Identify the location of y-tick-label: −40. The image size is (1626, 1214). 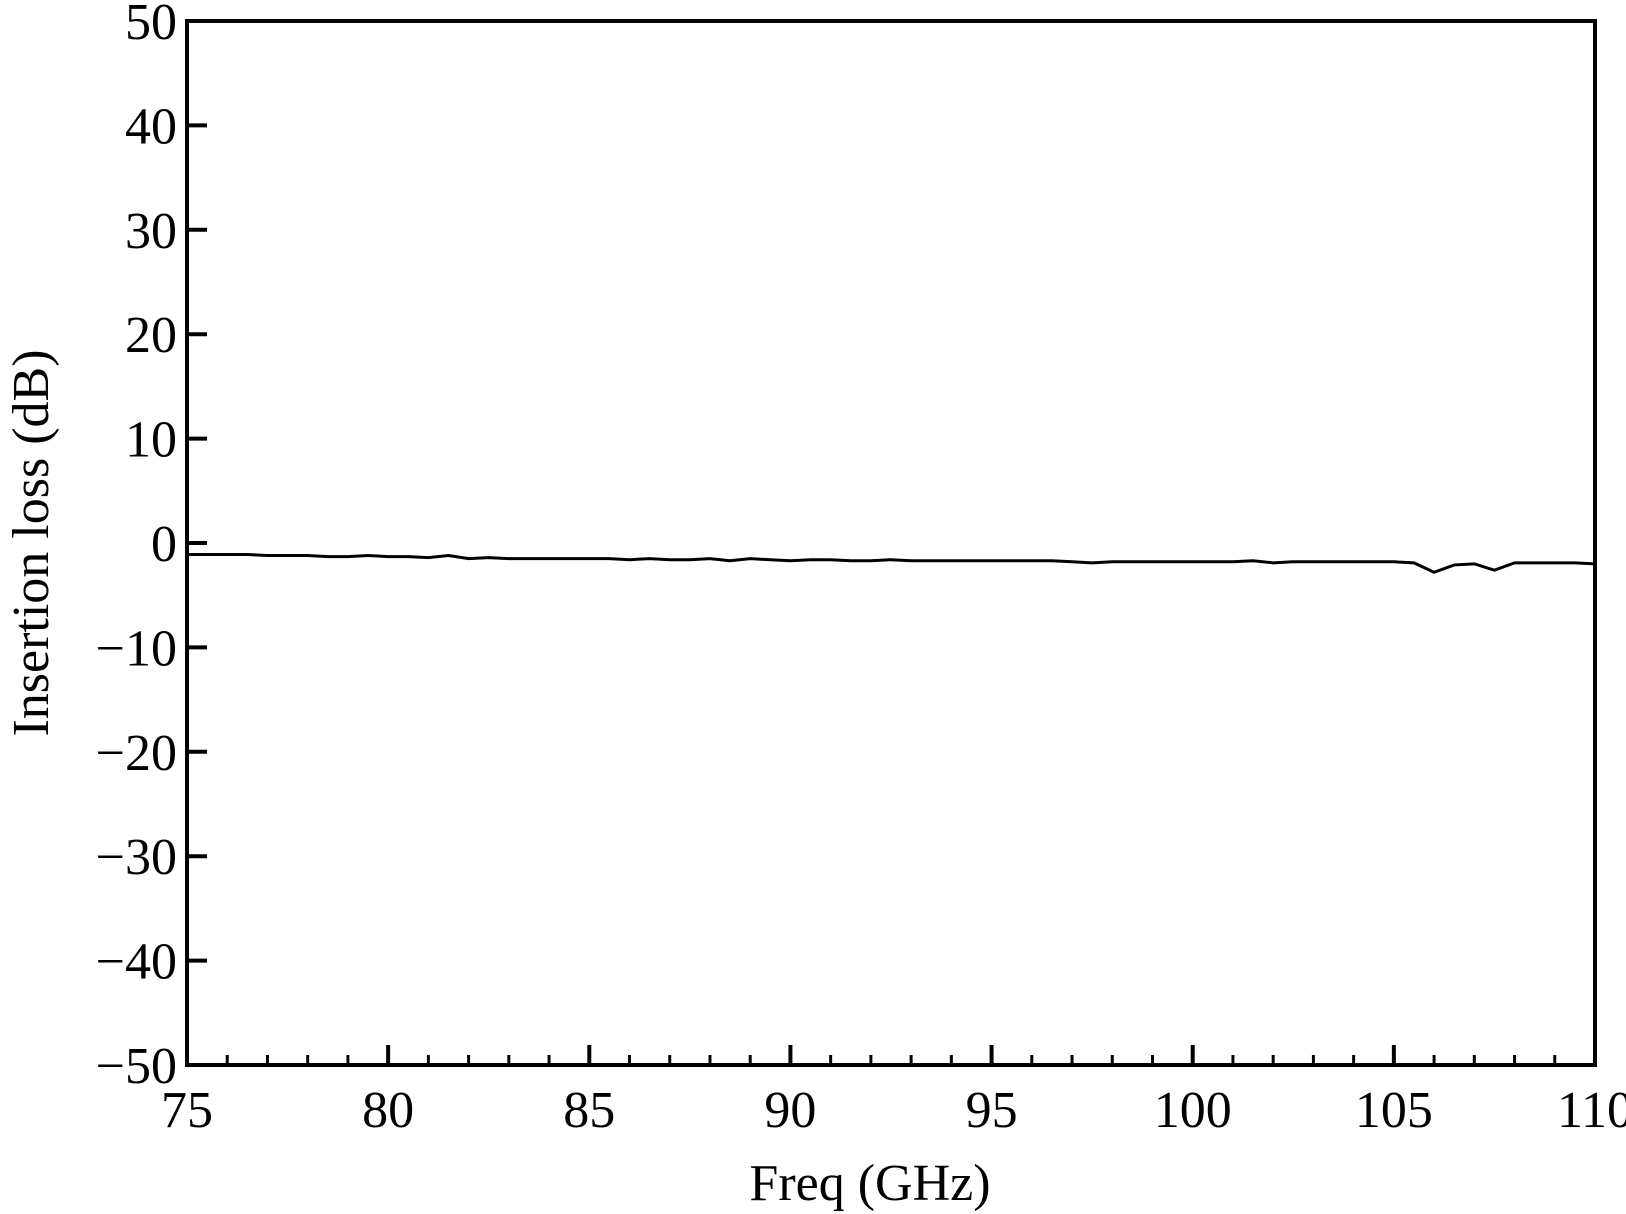
(136, 962).